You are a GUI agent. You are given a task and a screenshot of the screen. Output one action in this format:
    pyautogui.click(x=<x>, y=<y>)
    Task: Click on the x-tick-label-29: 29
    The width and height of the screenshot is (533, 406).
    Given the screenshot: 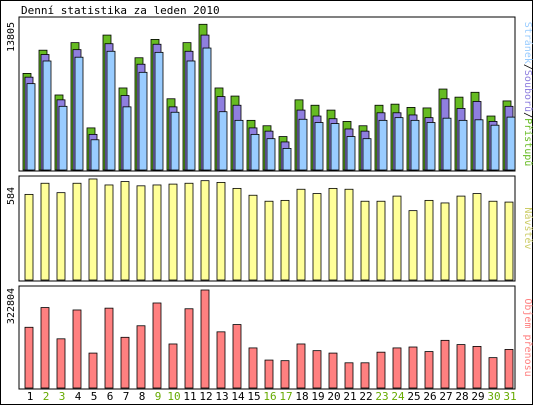 What is the action you would take?
    pyautogui.click(x=477, y=396)
    